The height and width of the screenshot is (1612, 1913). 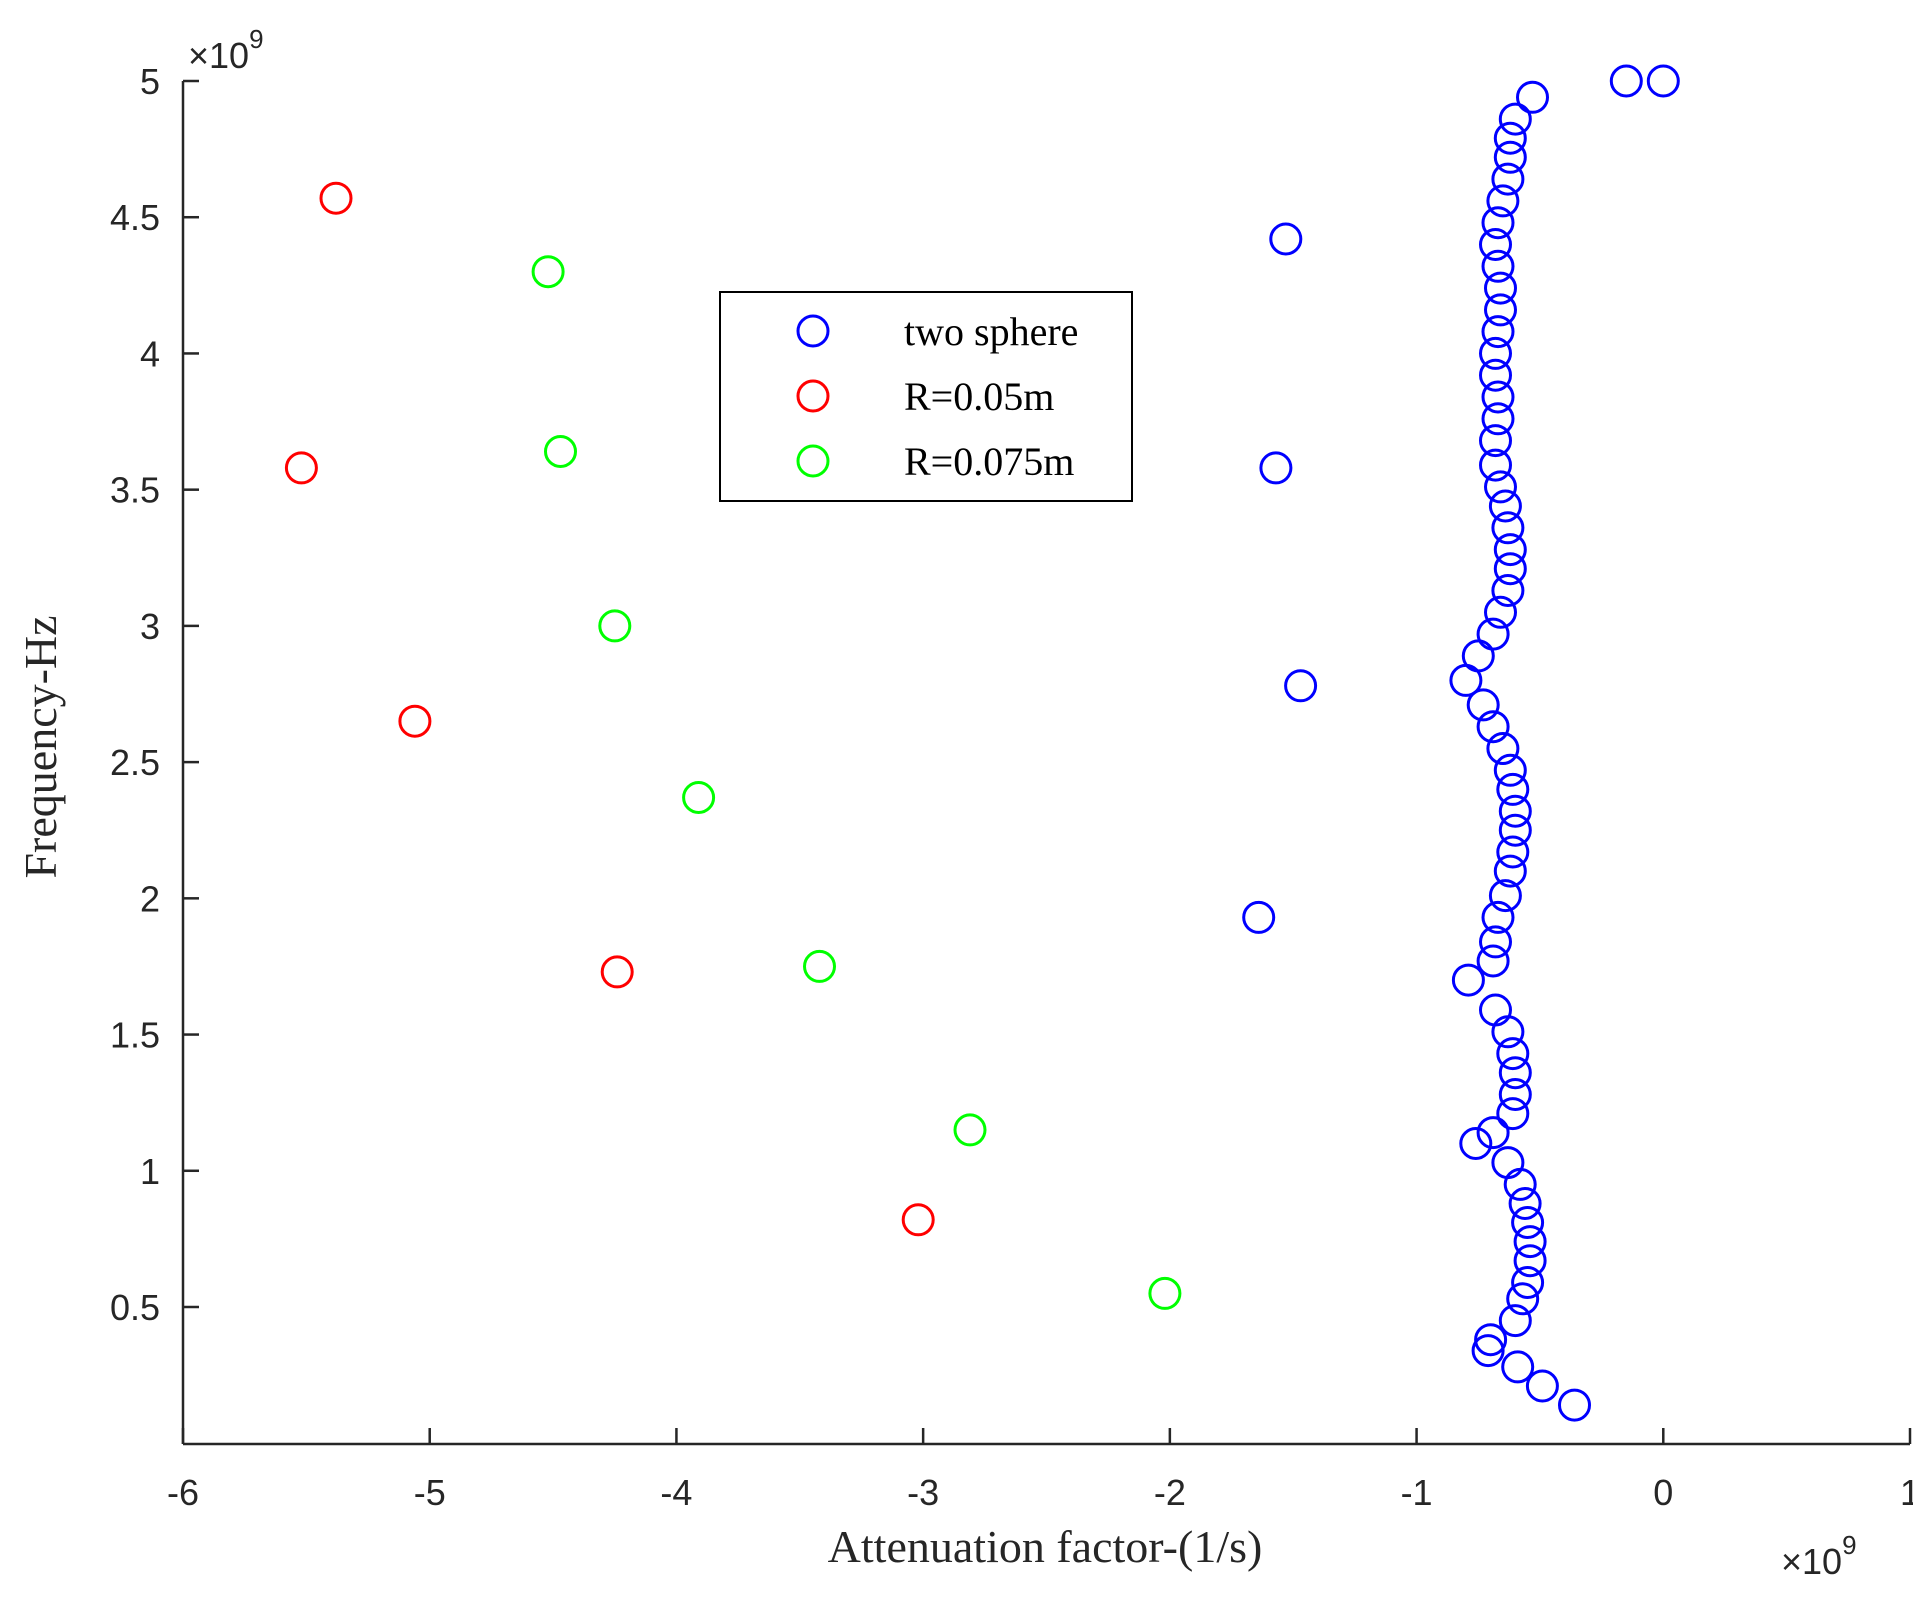 I want to click on y-tick-label: 5, so click(x=150, y=81).